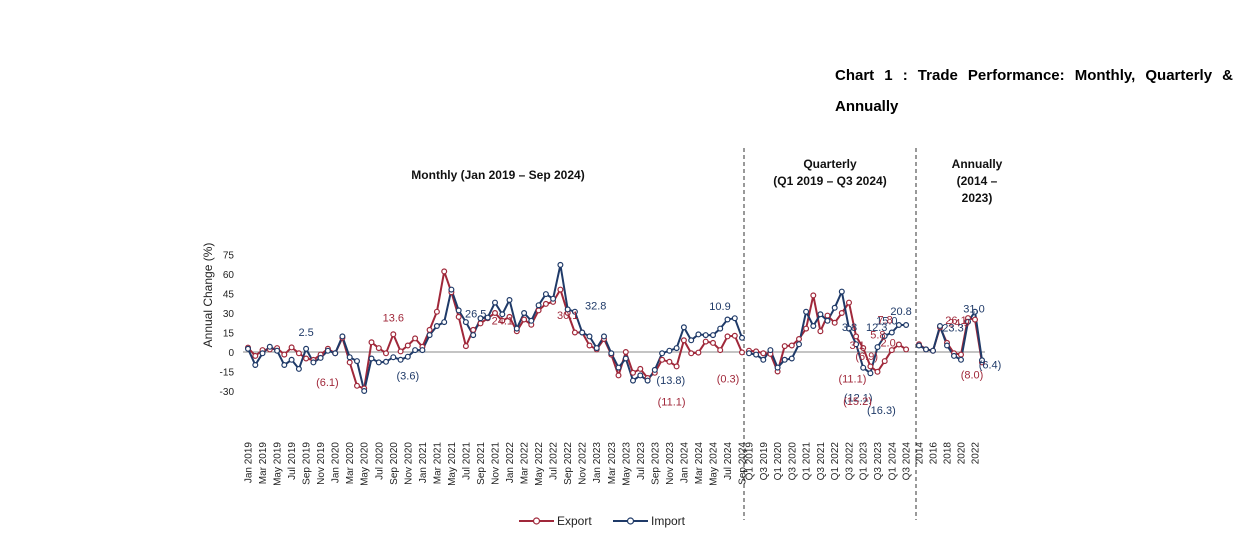  I want to click on x-tick-label: Sep 2020, so click(394, 463).